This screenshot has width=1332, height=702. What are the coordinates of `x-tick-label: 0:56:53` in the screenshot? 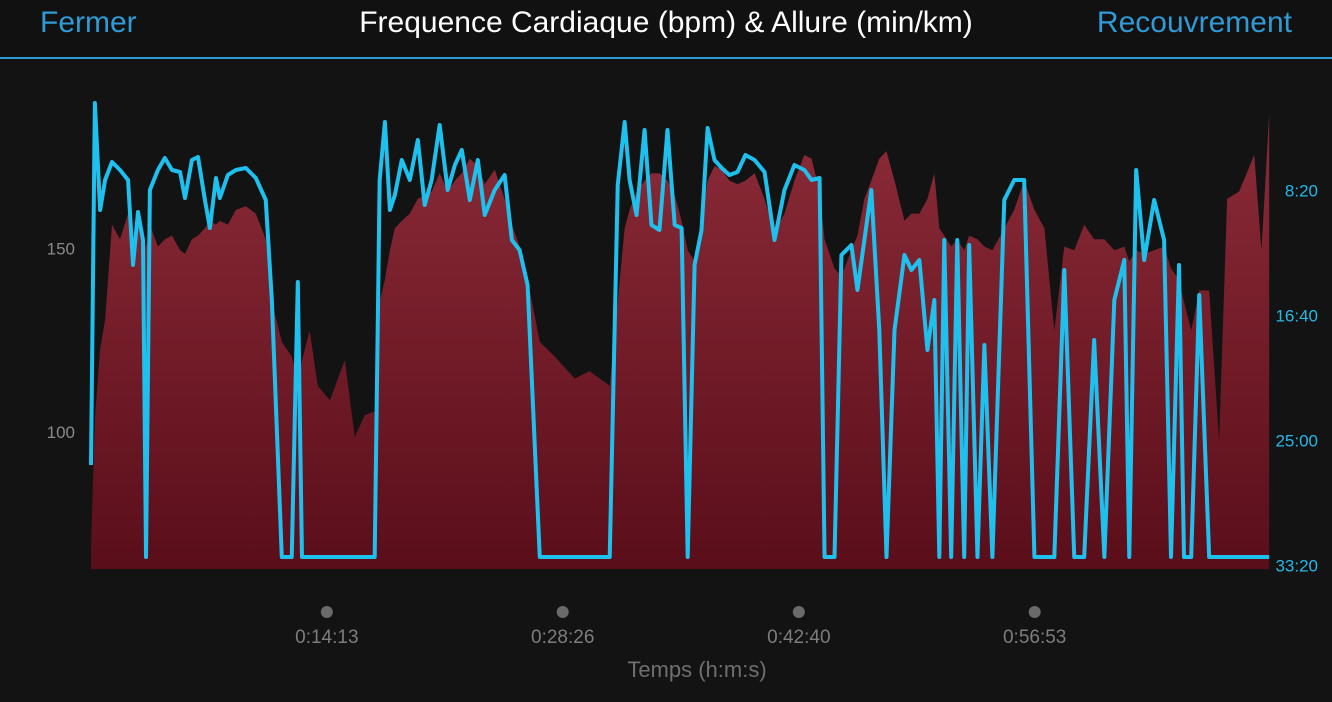 It's located at (1034, 637).